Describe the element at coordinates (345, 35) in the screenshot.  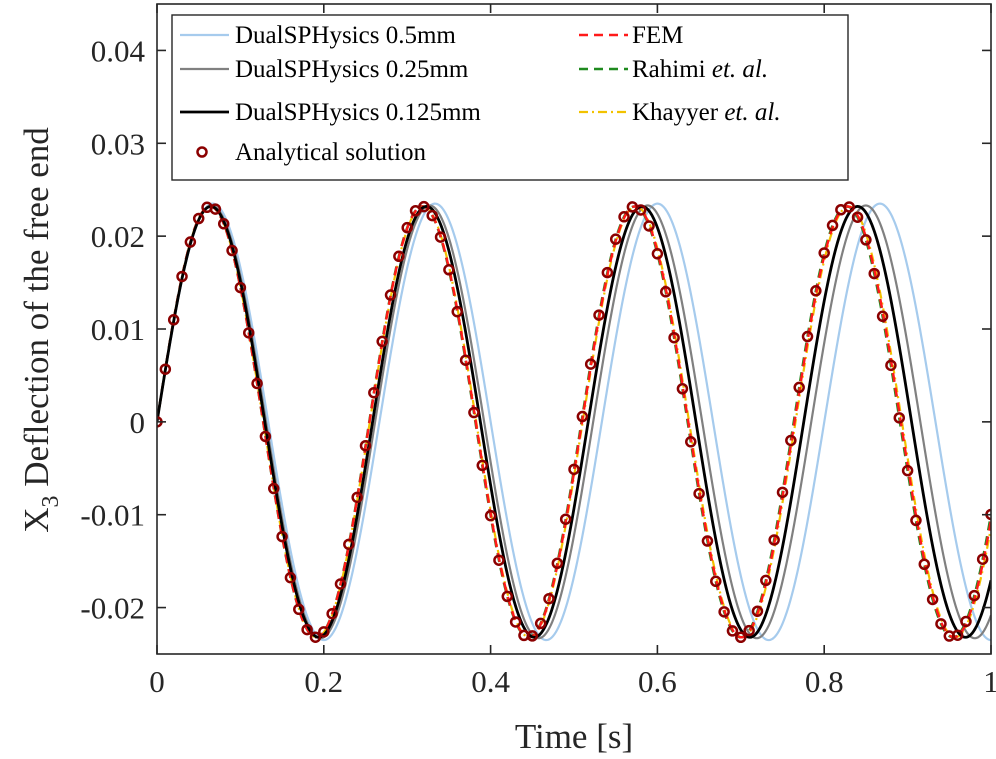
I see `svg-text: DualSPHysics 0.5mm` at that location.